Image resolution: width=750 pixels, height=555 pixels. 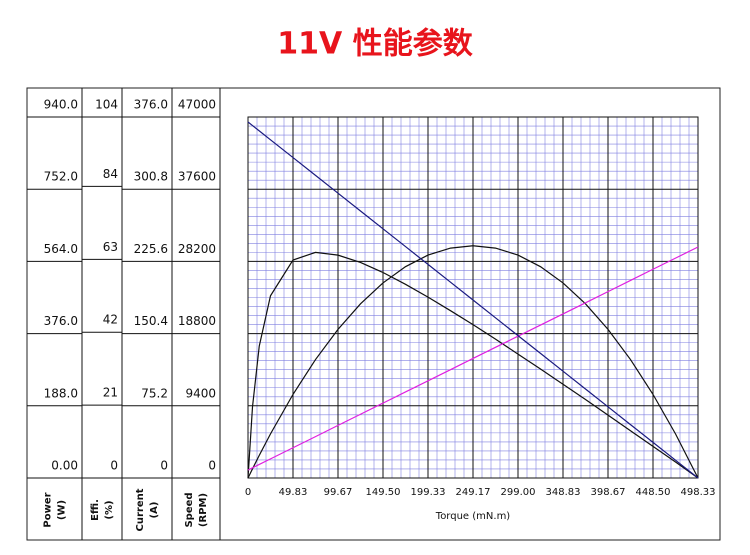 What do you see at coordinates (203, 510) in the screenshot?
I see `axis-unit: (RPM)` at bounding box center [203, 510].